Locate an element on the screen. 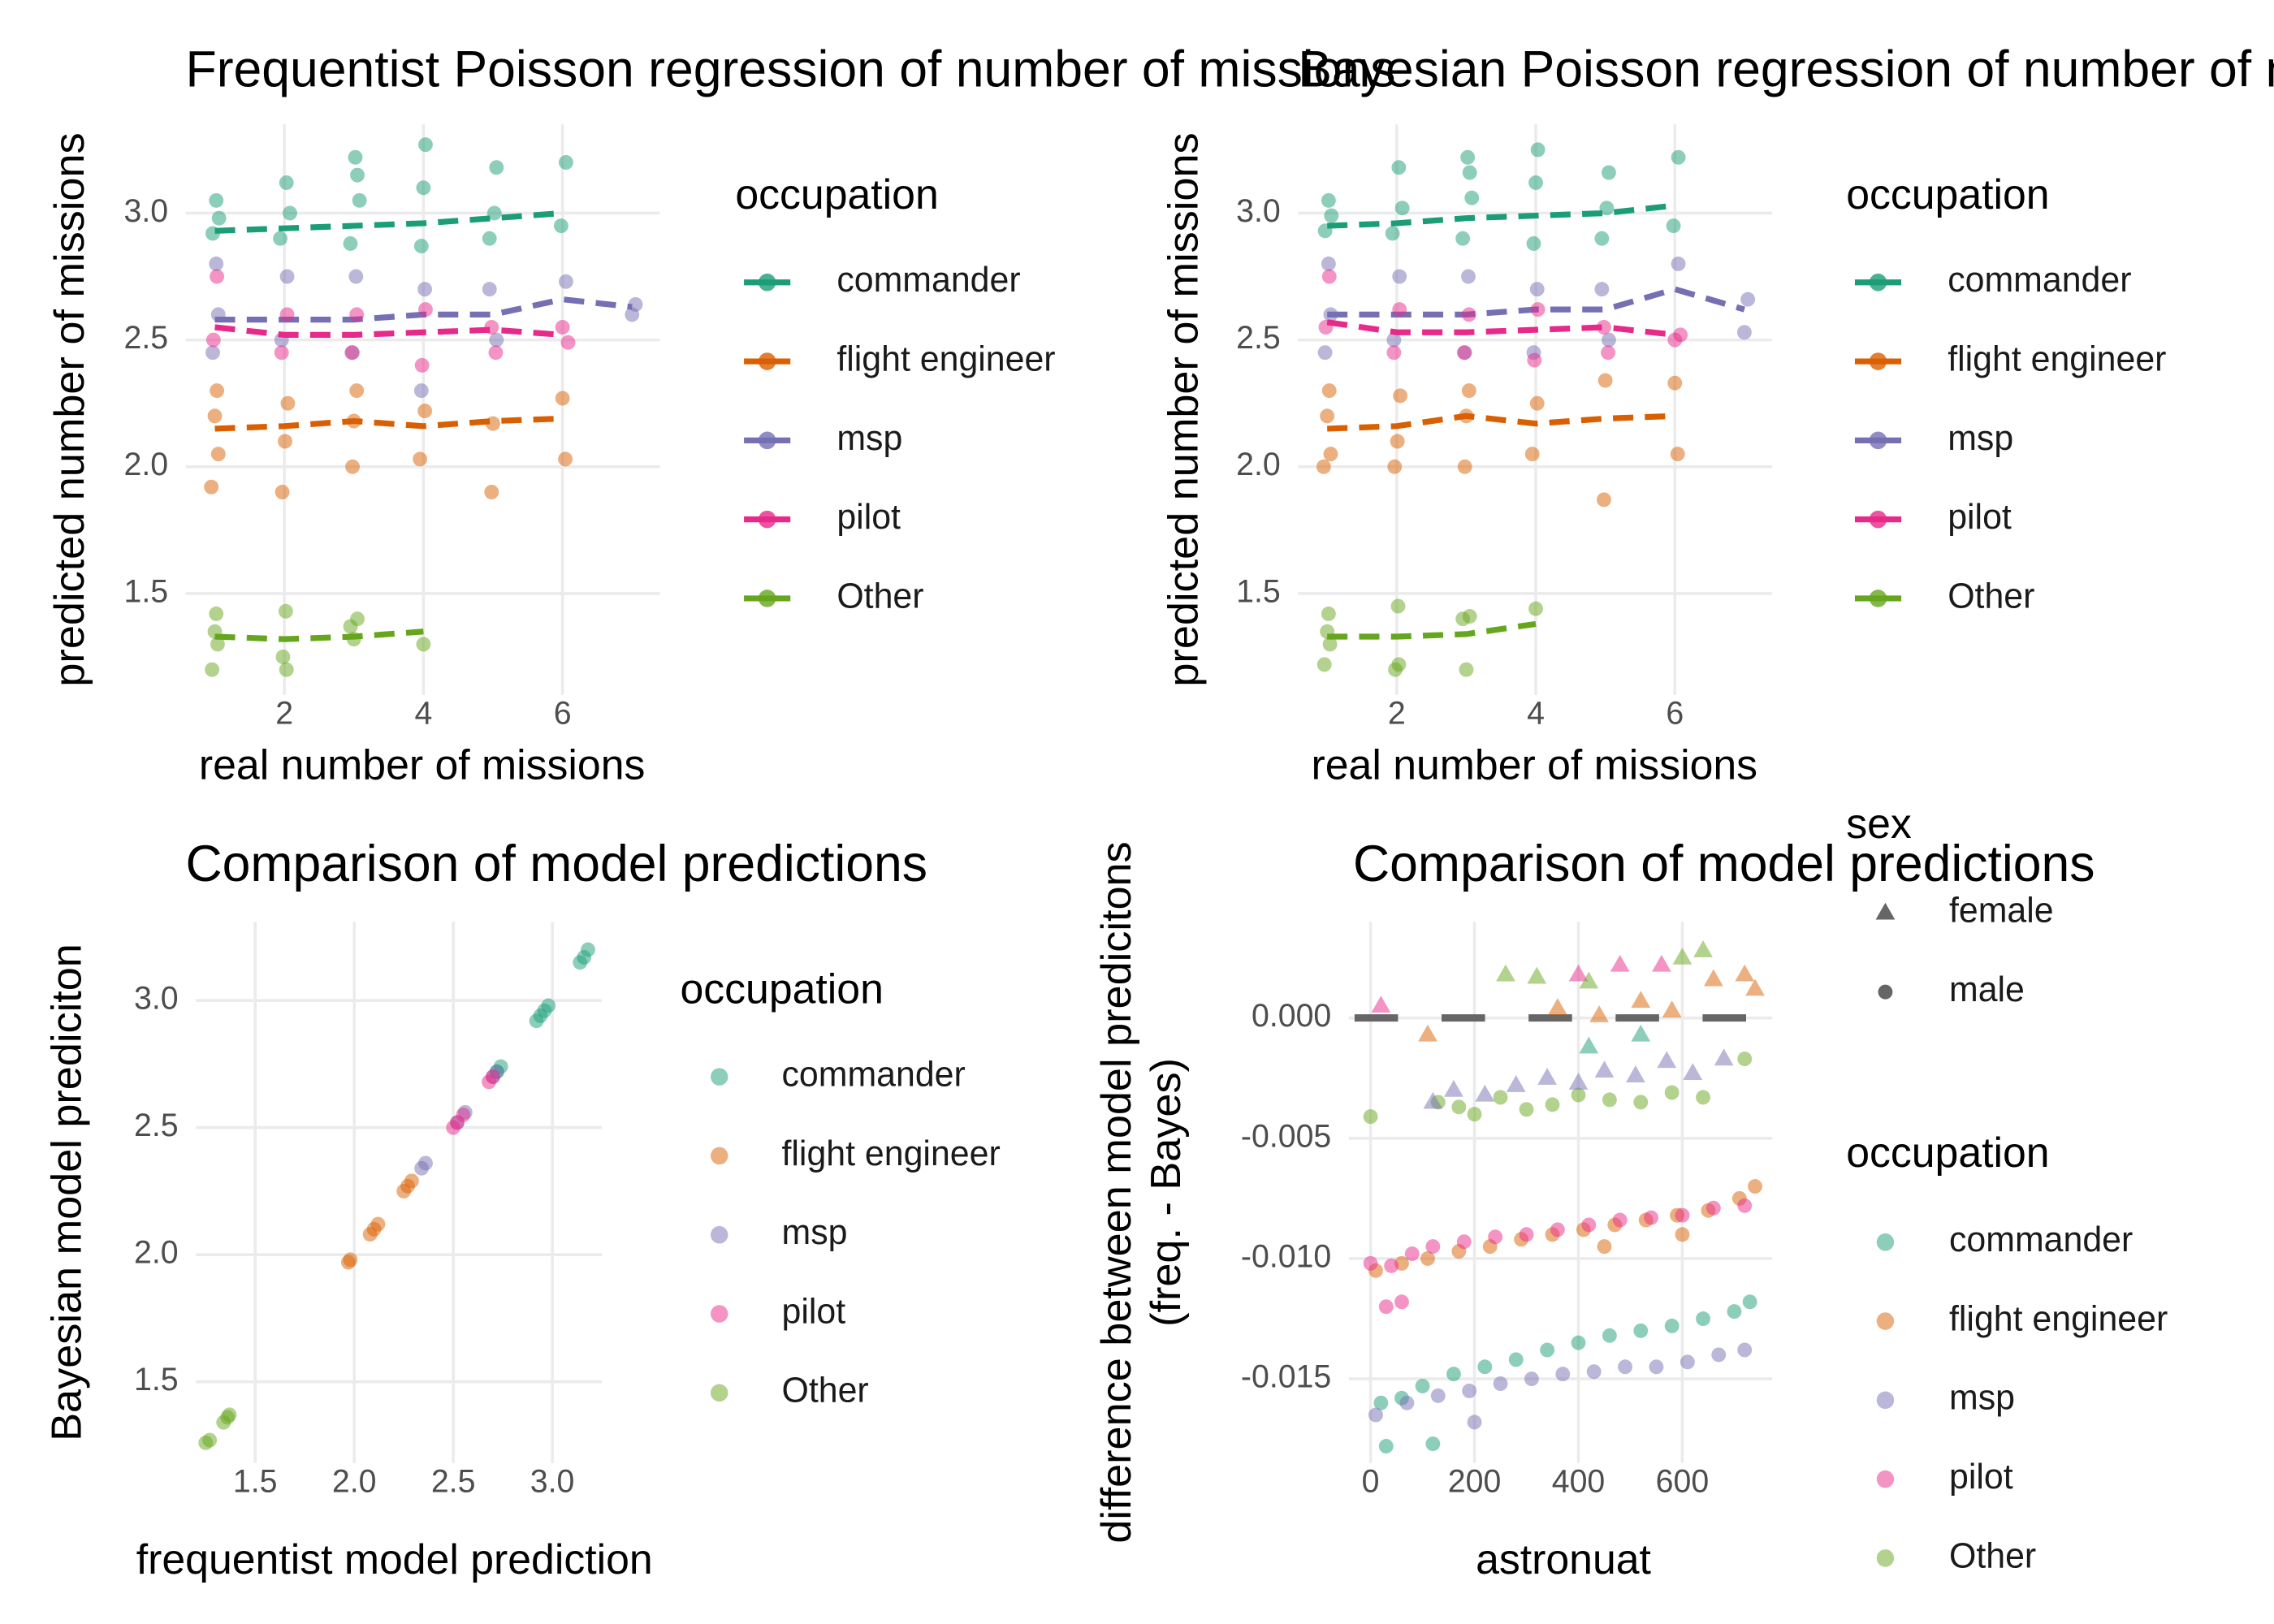 The image size is (2274, 1624). y-tick-label: -0.005 is located at coordinates (1286, 1136).